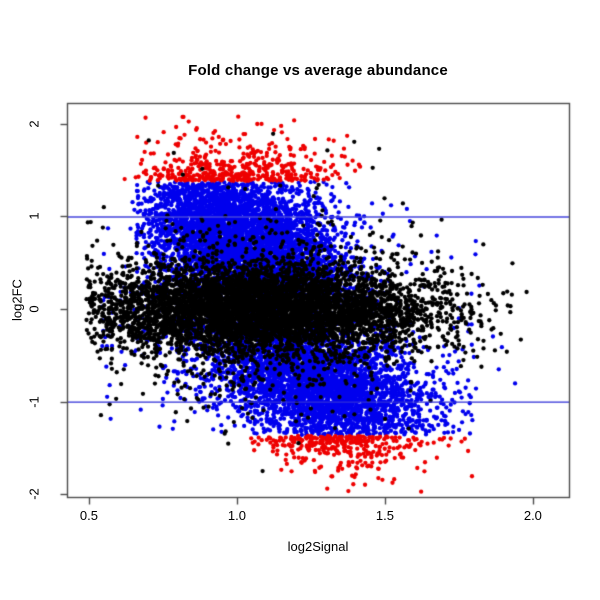 Image resolution: width=600 pixels, height=600 pixels. I want to click on chart-title: Fold change vs average abundance, so click(318, 70).